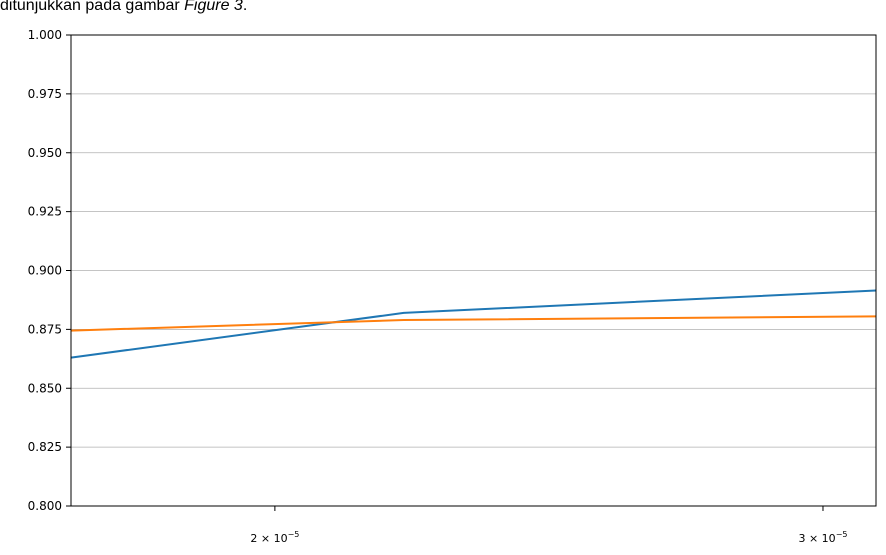  Describe the element at coordinates (45, 447) in the screenshot. I see `y-tick-label: 0.825` at that location.